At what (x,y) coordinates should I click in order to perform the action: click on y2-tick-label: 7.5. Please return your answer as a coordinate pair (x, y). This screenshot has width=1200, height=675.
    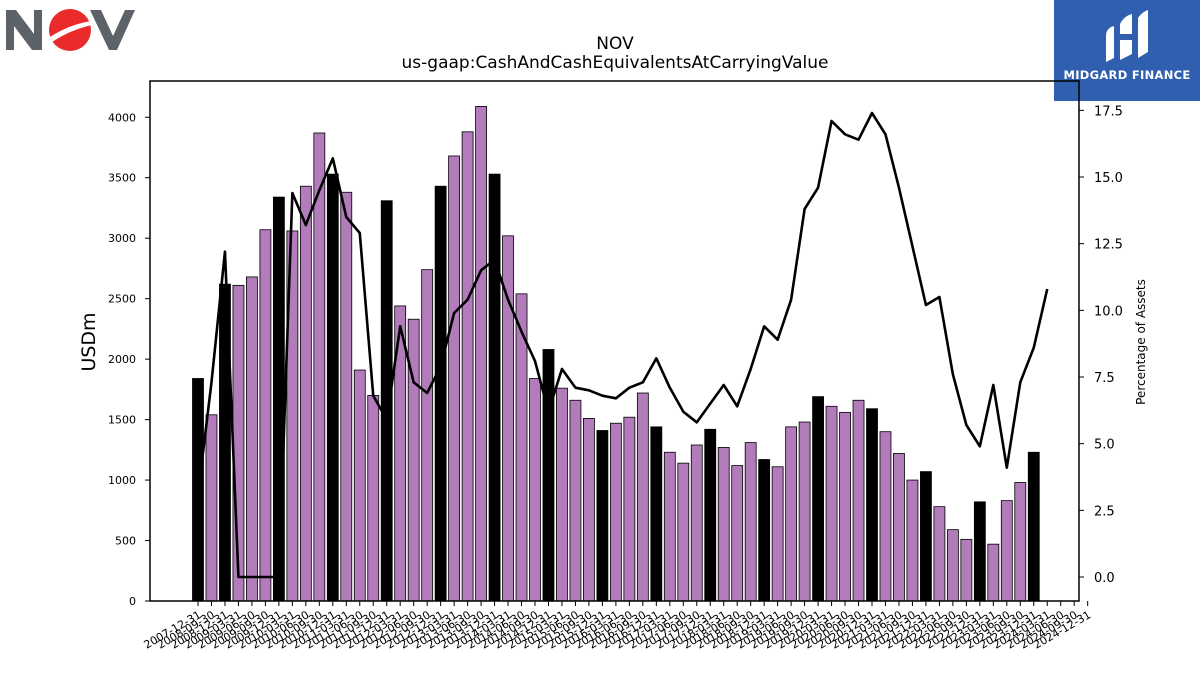
    Looking at the image, I should click on (1104, 378).